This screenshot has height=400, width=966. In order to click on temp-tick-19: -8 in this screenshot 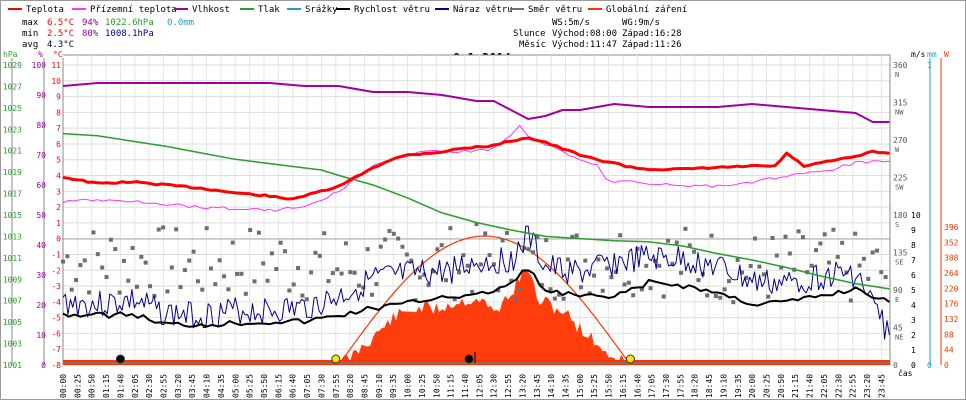, I will do `click(56, 365)`.